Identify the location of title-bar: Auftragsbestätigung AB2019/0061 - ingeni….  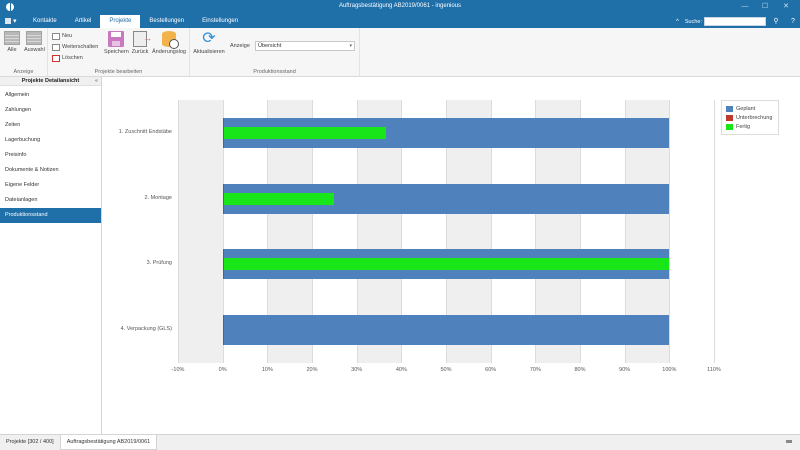
(400, 14).